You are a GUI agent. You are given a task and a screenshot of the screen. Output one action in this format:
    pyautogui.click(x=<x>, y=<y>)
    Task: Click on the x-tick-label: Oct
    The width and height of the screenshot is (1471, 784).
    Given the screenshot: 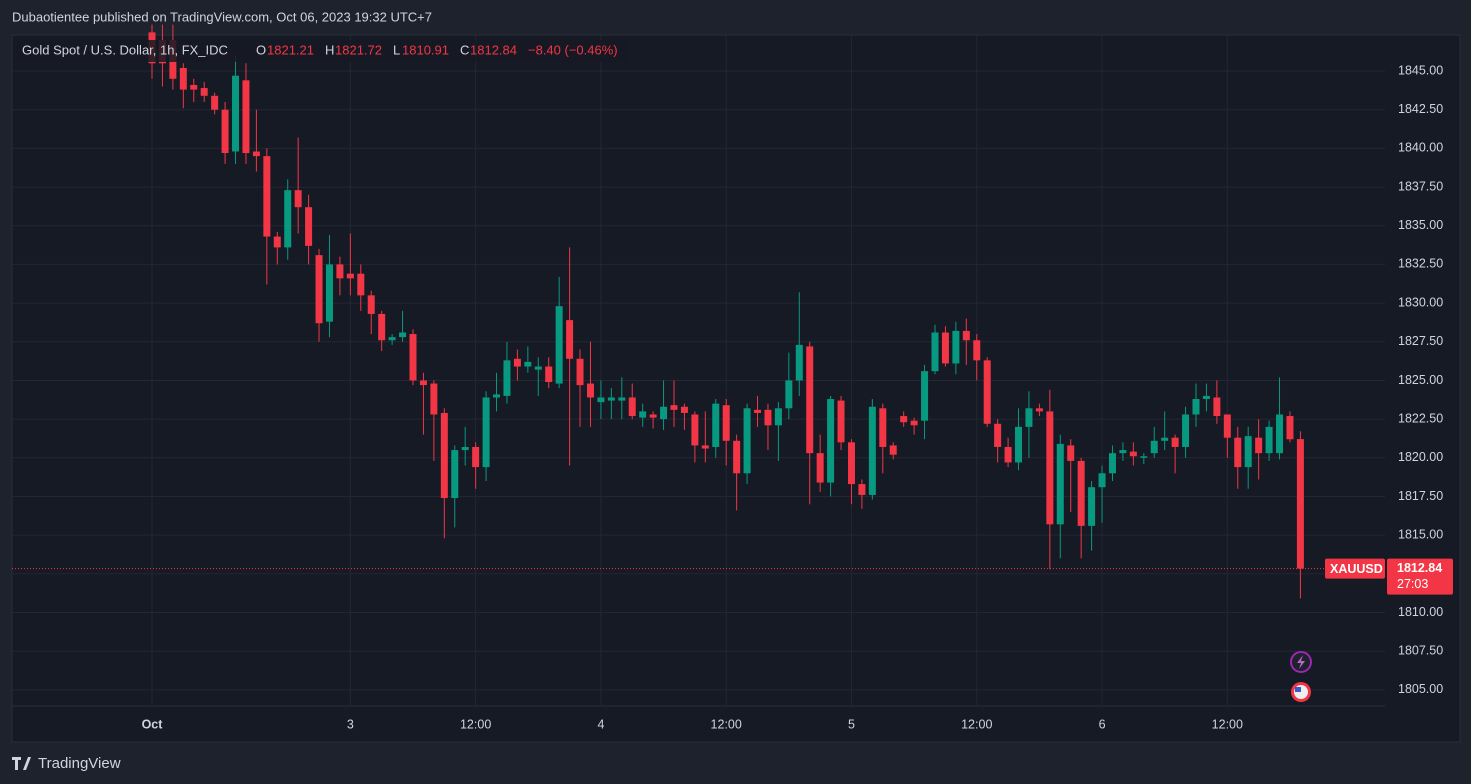 What is the action you would take?
    pyautogui.click(x=153, y=724)
    